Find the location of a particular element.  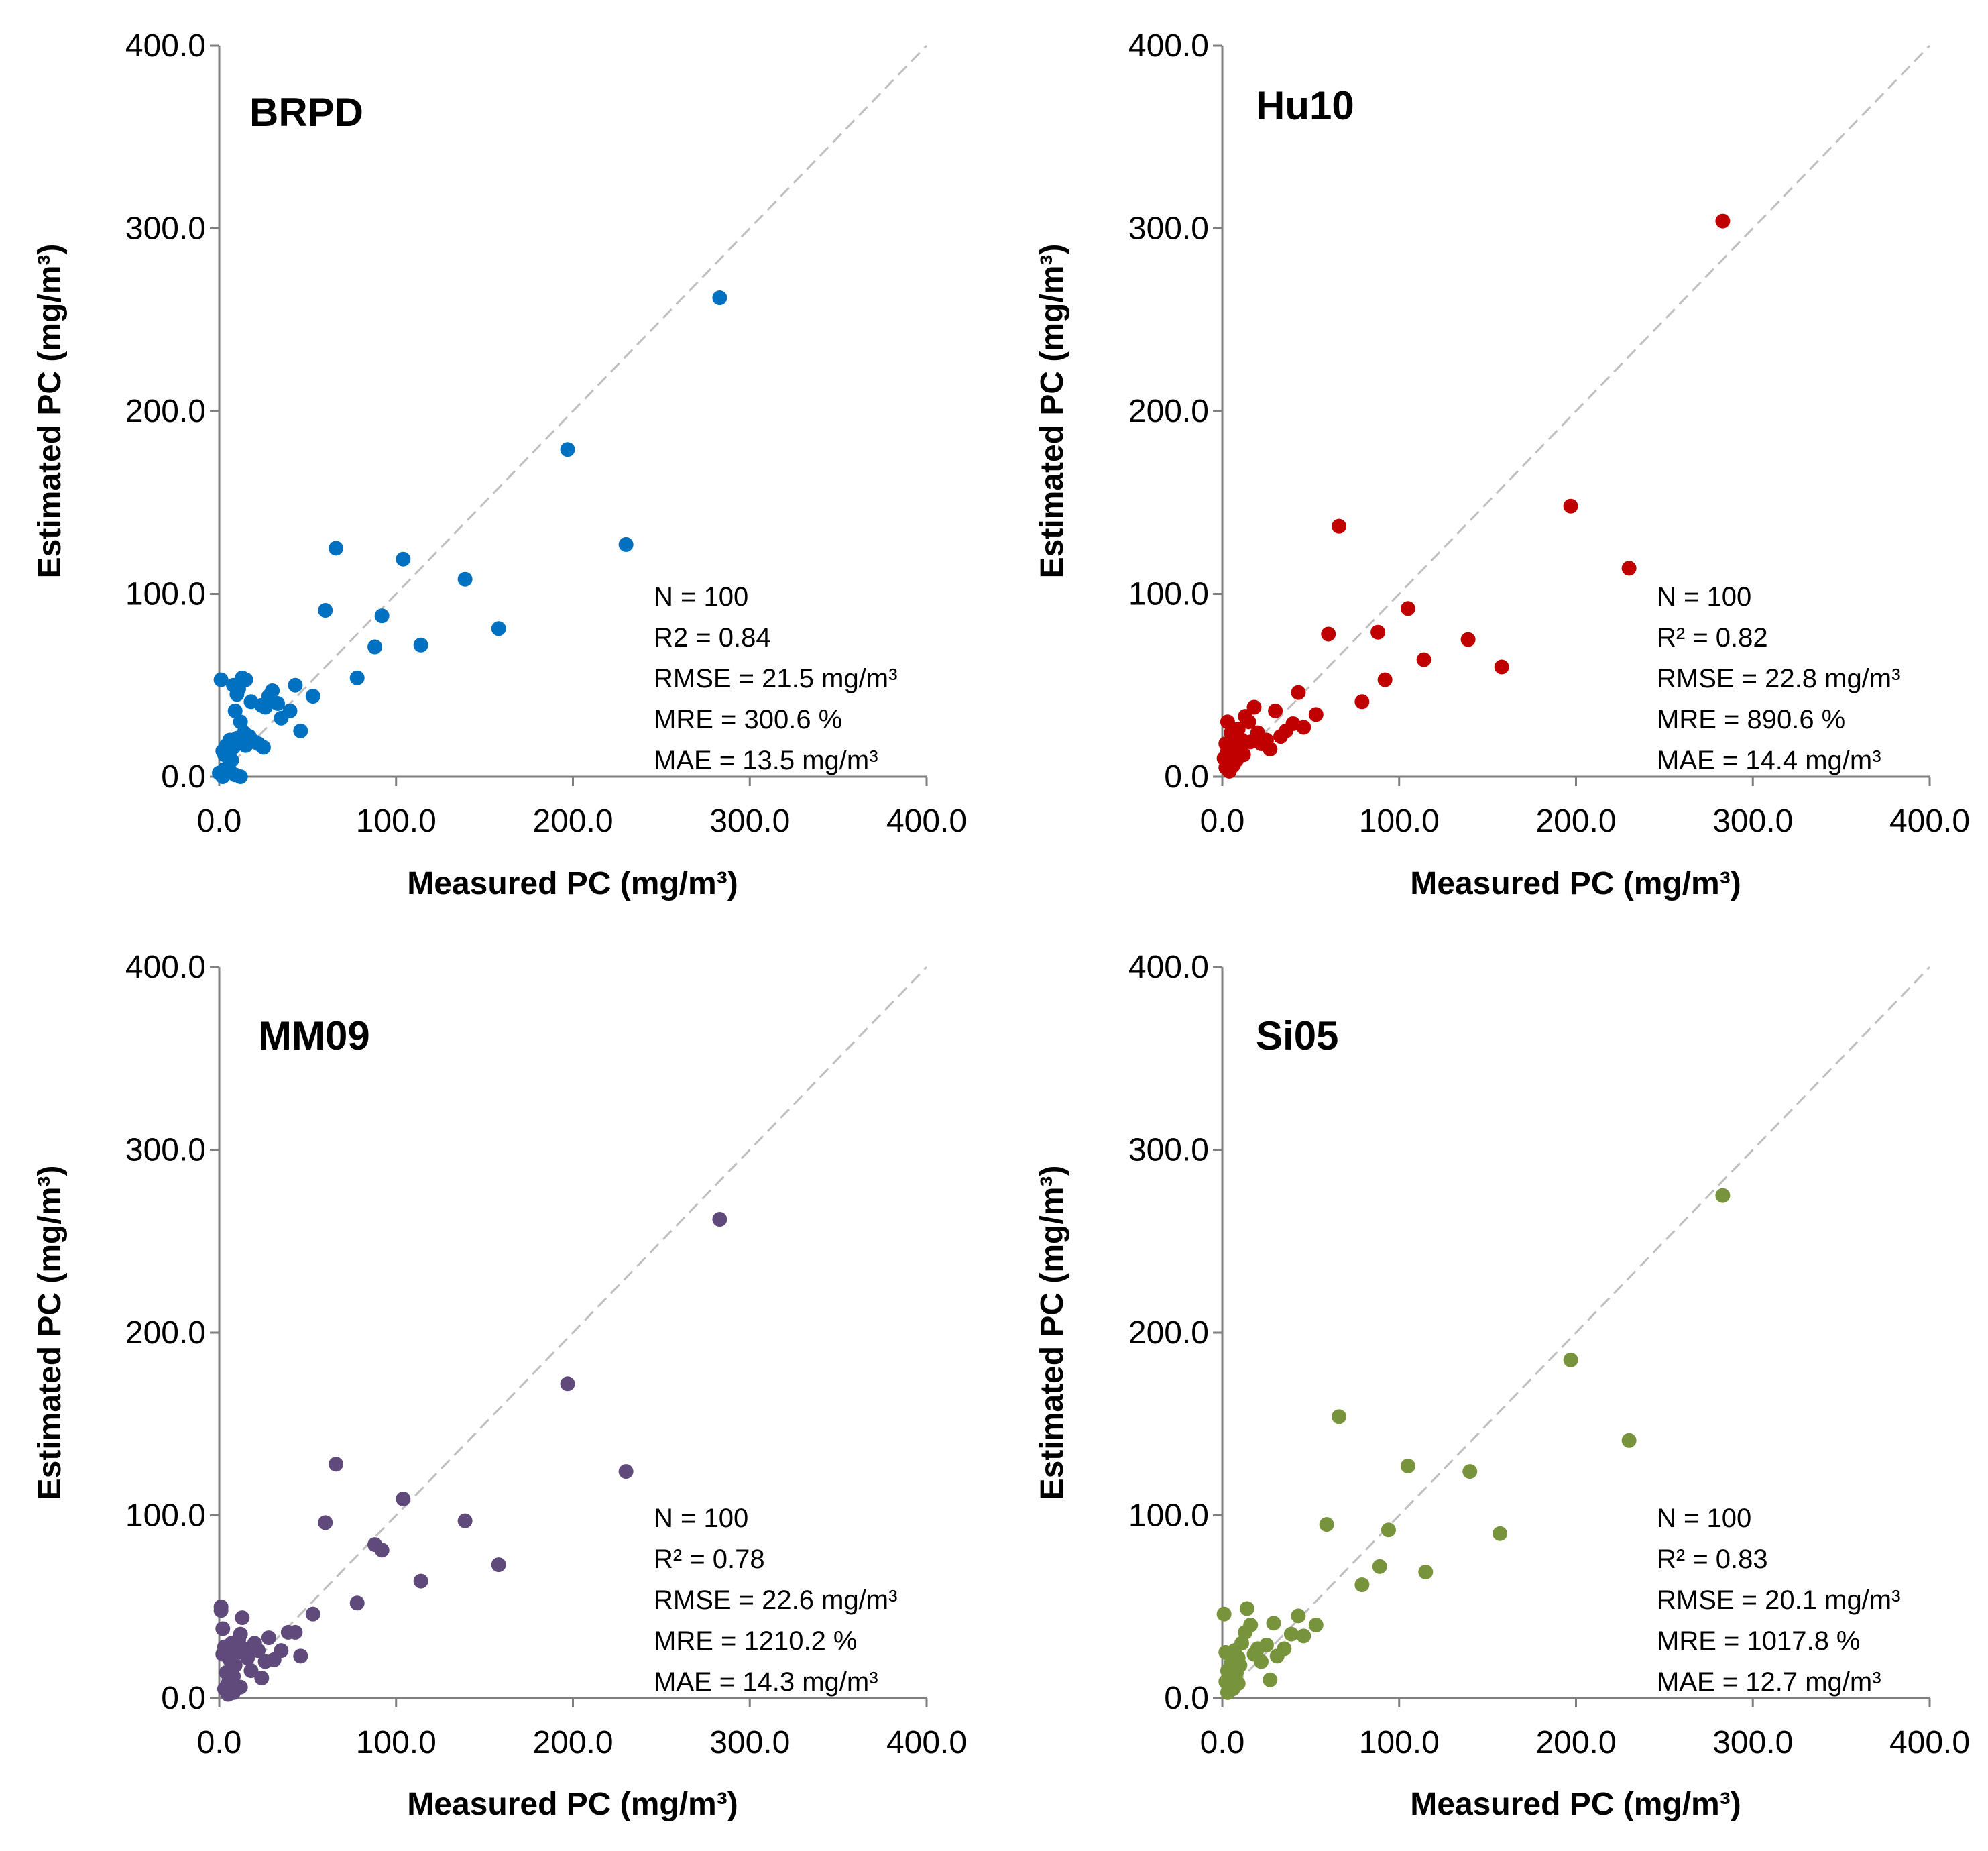

panel-title: Hu10 is located at coordinates (1305, 105).